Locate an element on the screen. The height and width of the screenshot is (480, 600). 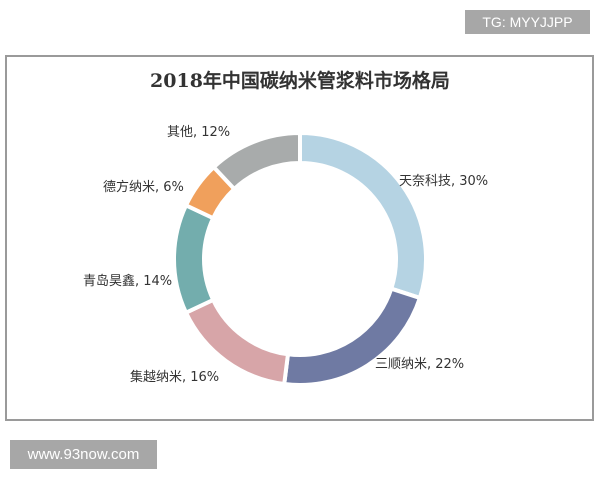
label-tiannai: 天奈科技, 30% is located at coordinates (444, 181).